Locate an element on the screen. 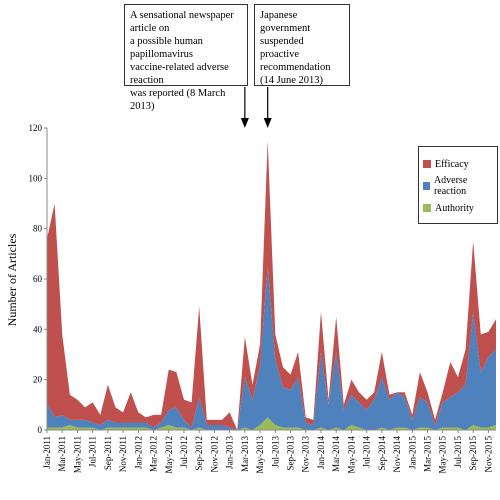  x-tick-label: Nov-2012 is located at coordinates (214, 454).